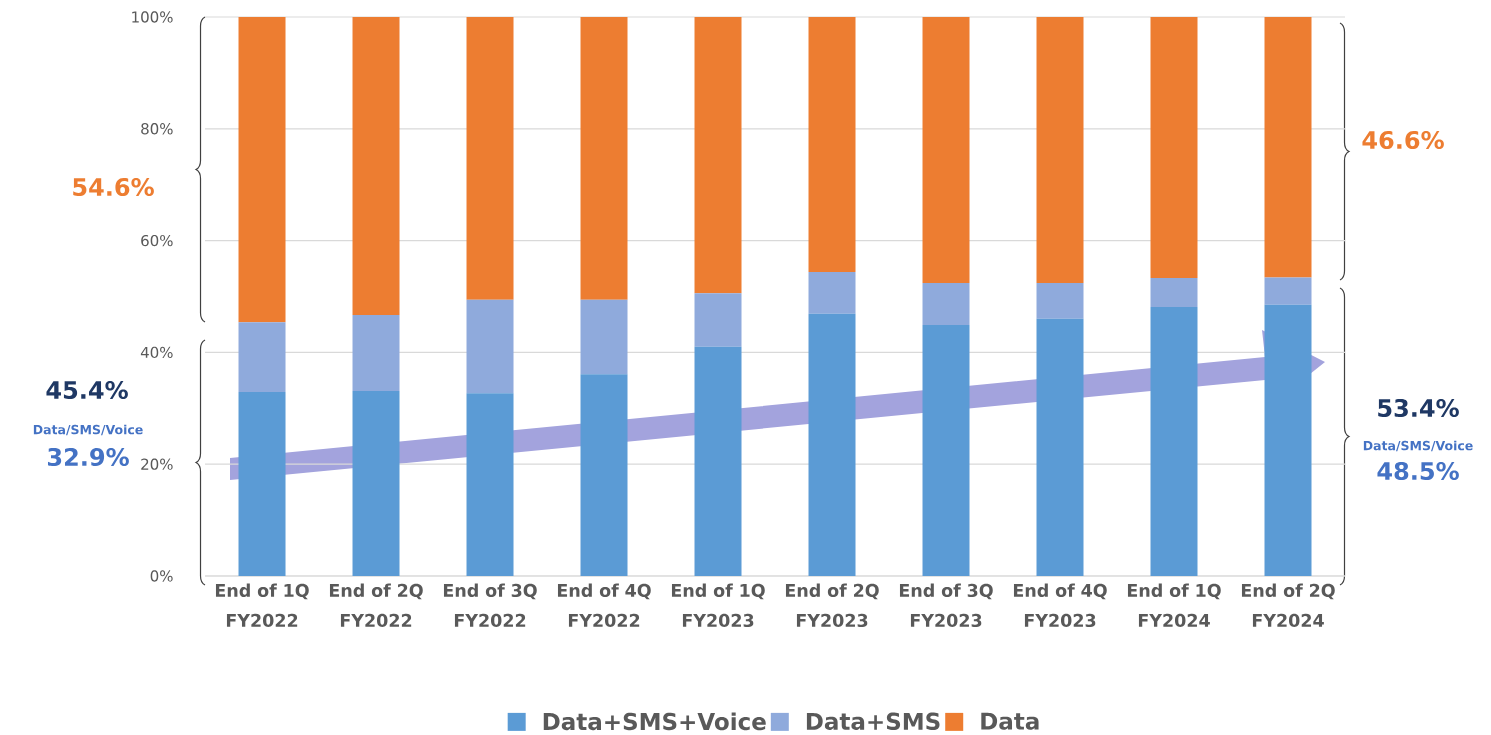  What do you see at coordinates (1418, 471) in the screenshot?
I see `text: 48.5%` at bounding box center [1418, 471].